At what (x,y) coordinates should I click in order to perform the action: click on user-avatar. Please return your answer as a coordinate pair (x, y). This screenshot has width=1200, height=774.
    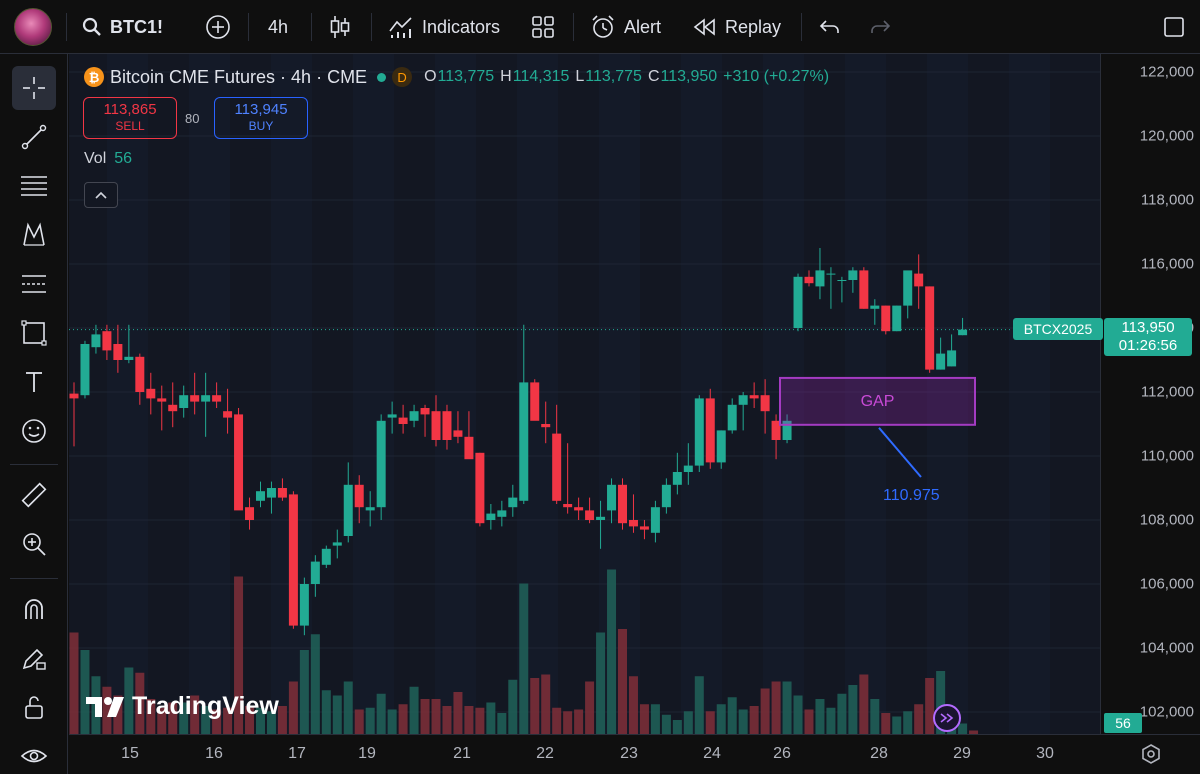
    Looking at the image, I should click on (33, 27).